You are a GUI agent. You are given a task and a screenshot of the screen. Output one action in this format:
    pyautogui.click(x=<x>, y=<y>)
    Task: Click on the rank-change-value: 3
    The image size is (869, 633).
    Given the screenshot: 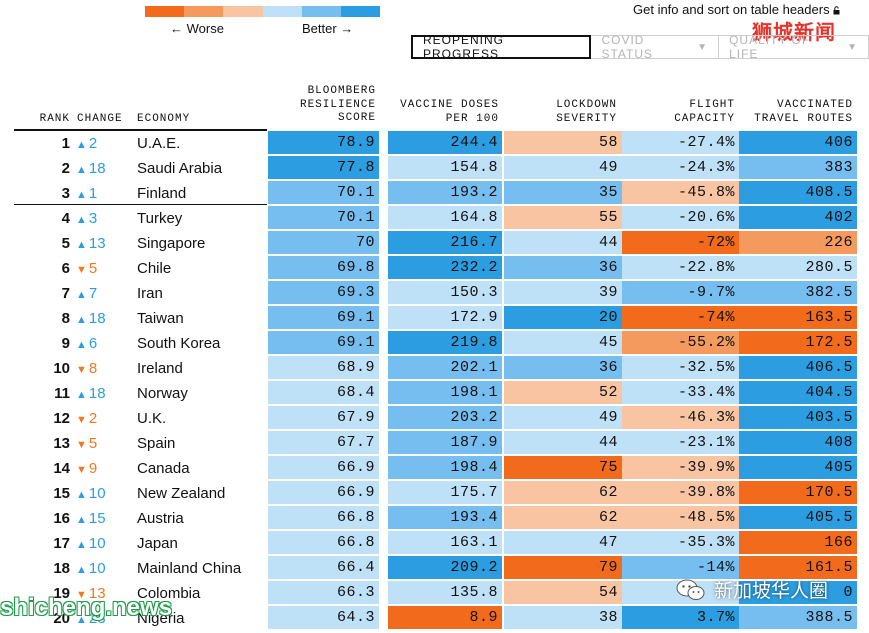 What is the action you would take?
    pyautogui.click(x=93, y=218)
    